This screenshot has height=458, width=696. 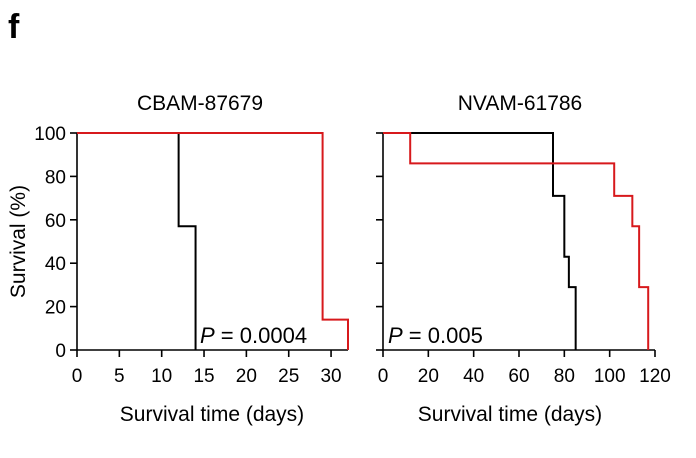 What do you see at coordinates (610, 376) in the screenshot?
I see `x-tick-label: 100` at bounding box center [610, 376].